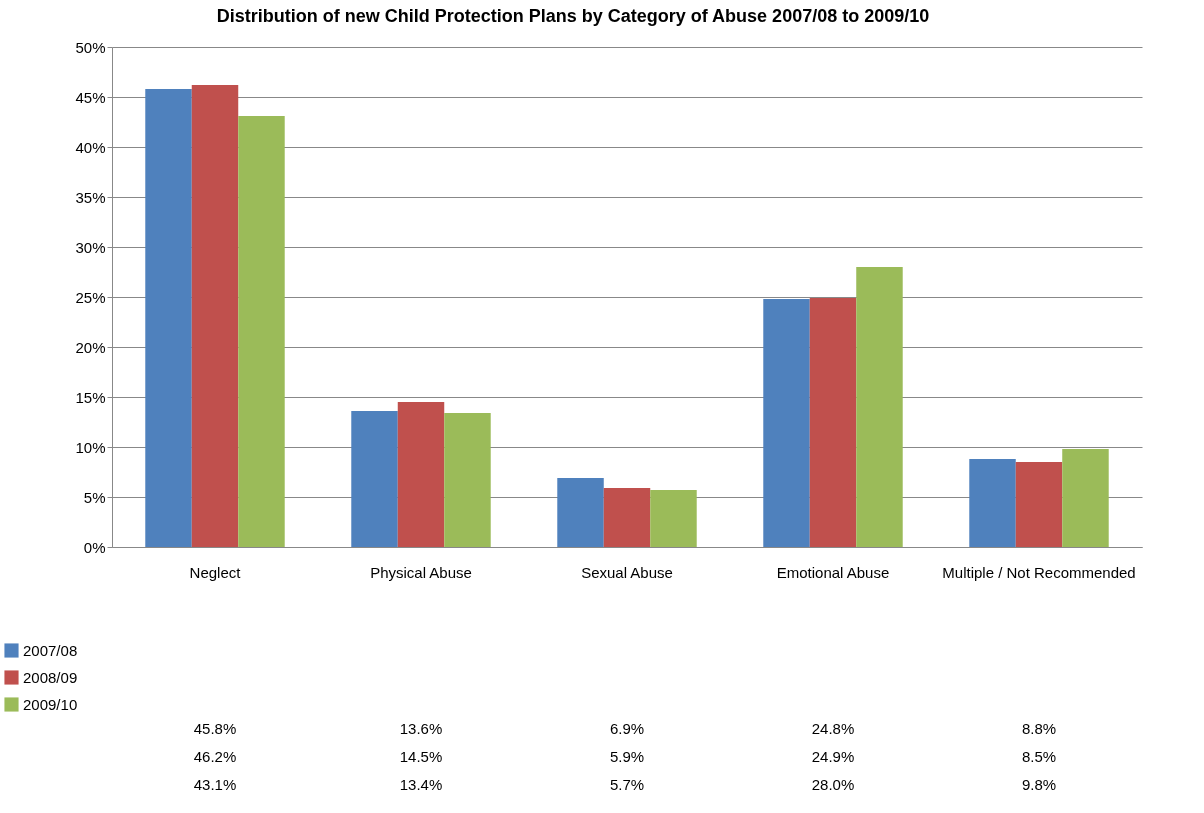 The width and height of the screenshot is (1204, 813). I want to click on chart-title: Distribution of new Child Protection Plans by Category of Abuse 2007/08 to 2009/10, so click(573, 16).